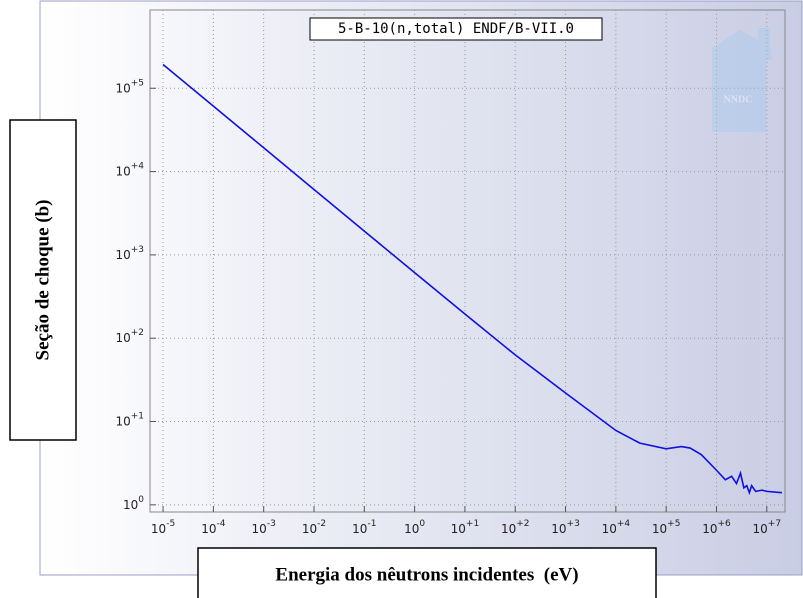 The image size is (803, 598). I want to click on tick-label: 10⁻¹, so click(364, 527).